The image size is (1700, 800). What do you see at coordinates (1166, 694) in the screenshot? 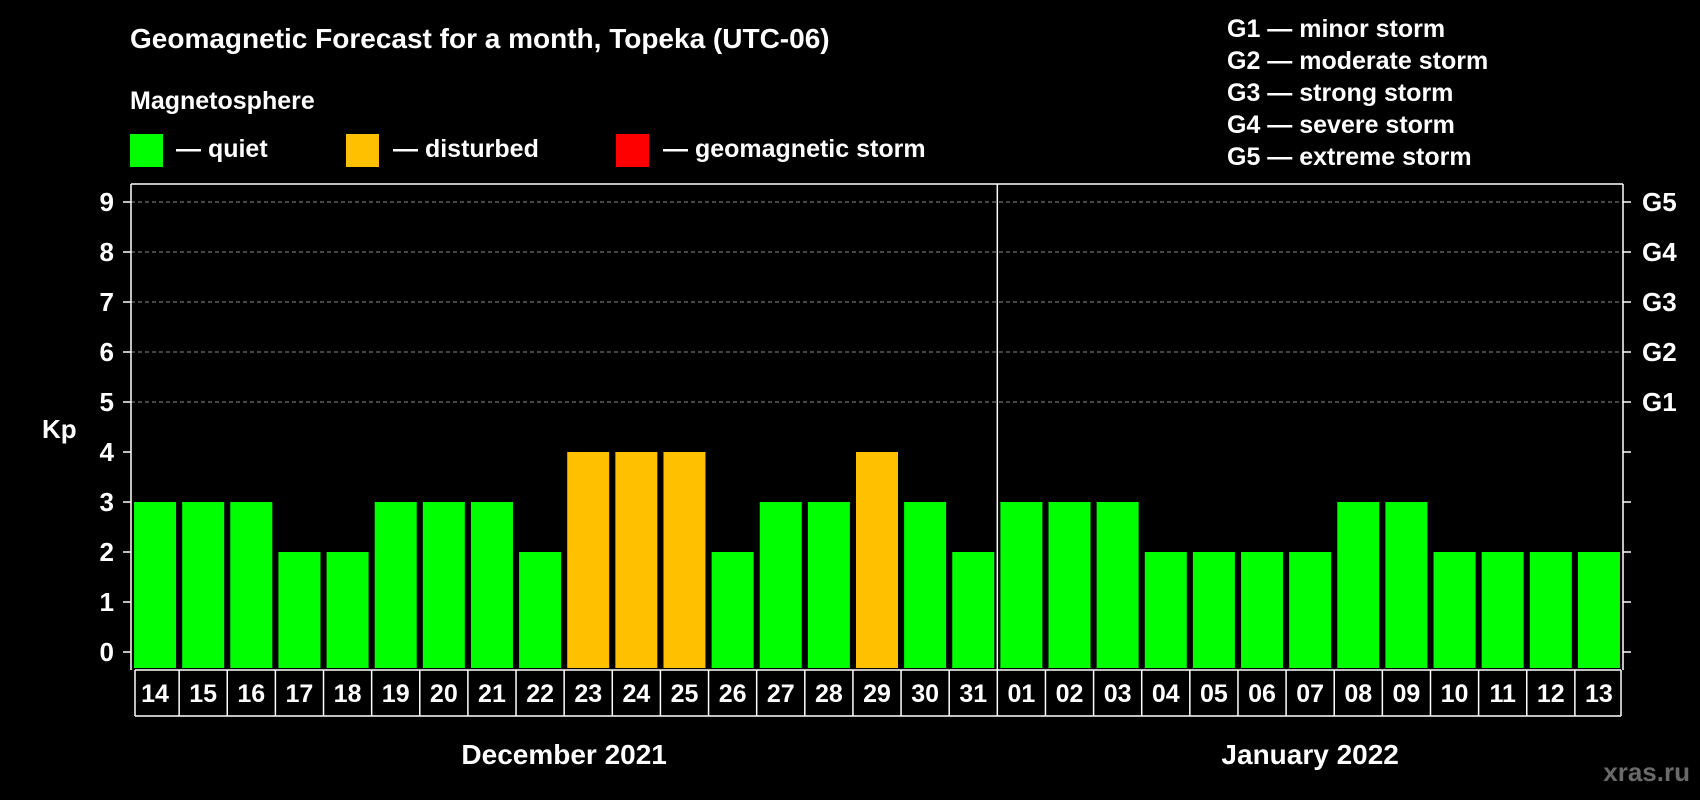
I see `day-label-21: 04` at bounding box center [1166, 694].